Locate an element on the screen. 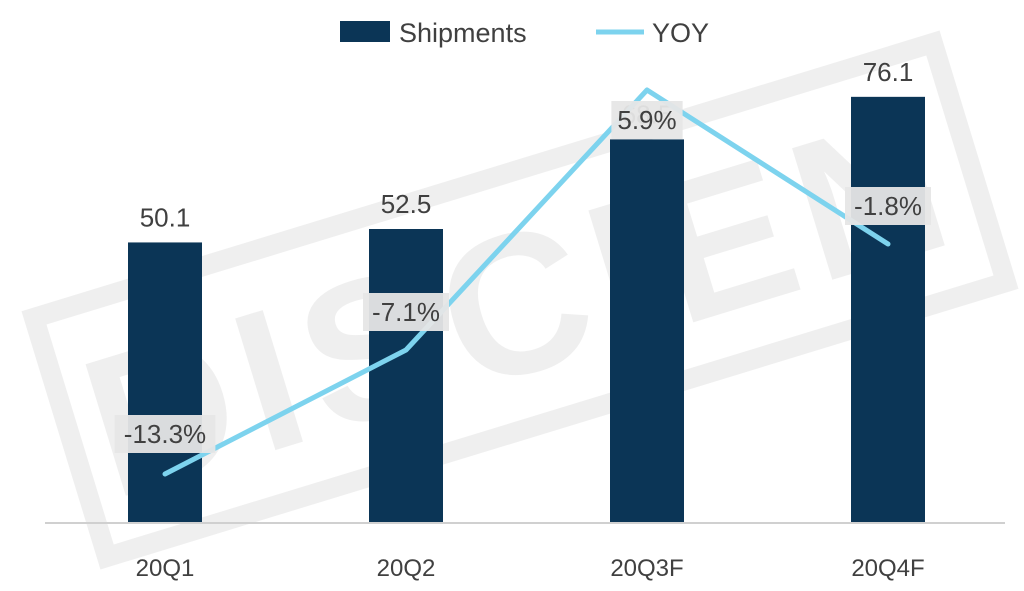 The image size is (1024, 591). bar-20q3f is located at coordinates (647, 331).